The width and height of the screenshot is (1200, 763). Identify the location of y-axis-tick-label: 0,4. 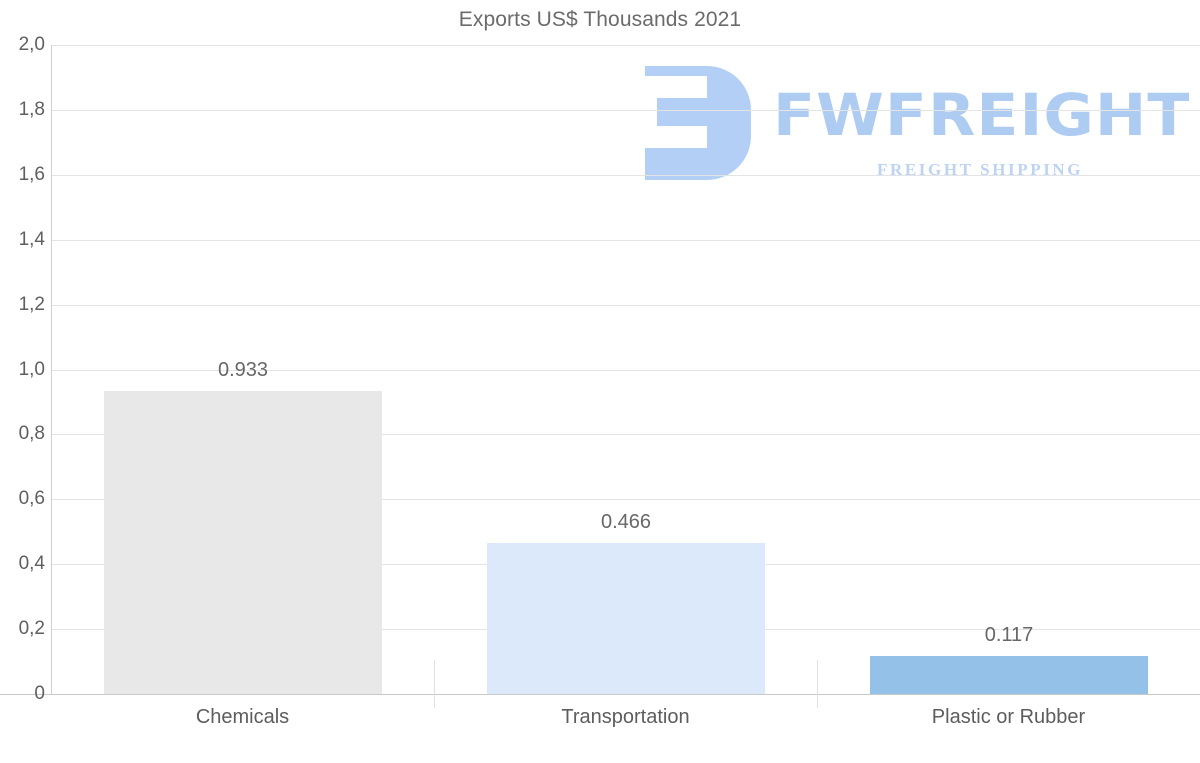
(31, 564).